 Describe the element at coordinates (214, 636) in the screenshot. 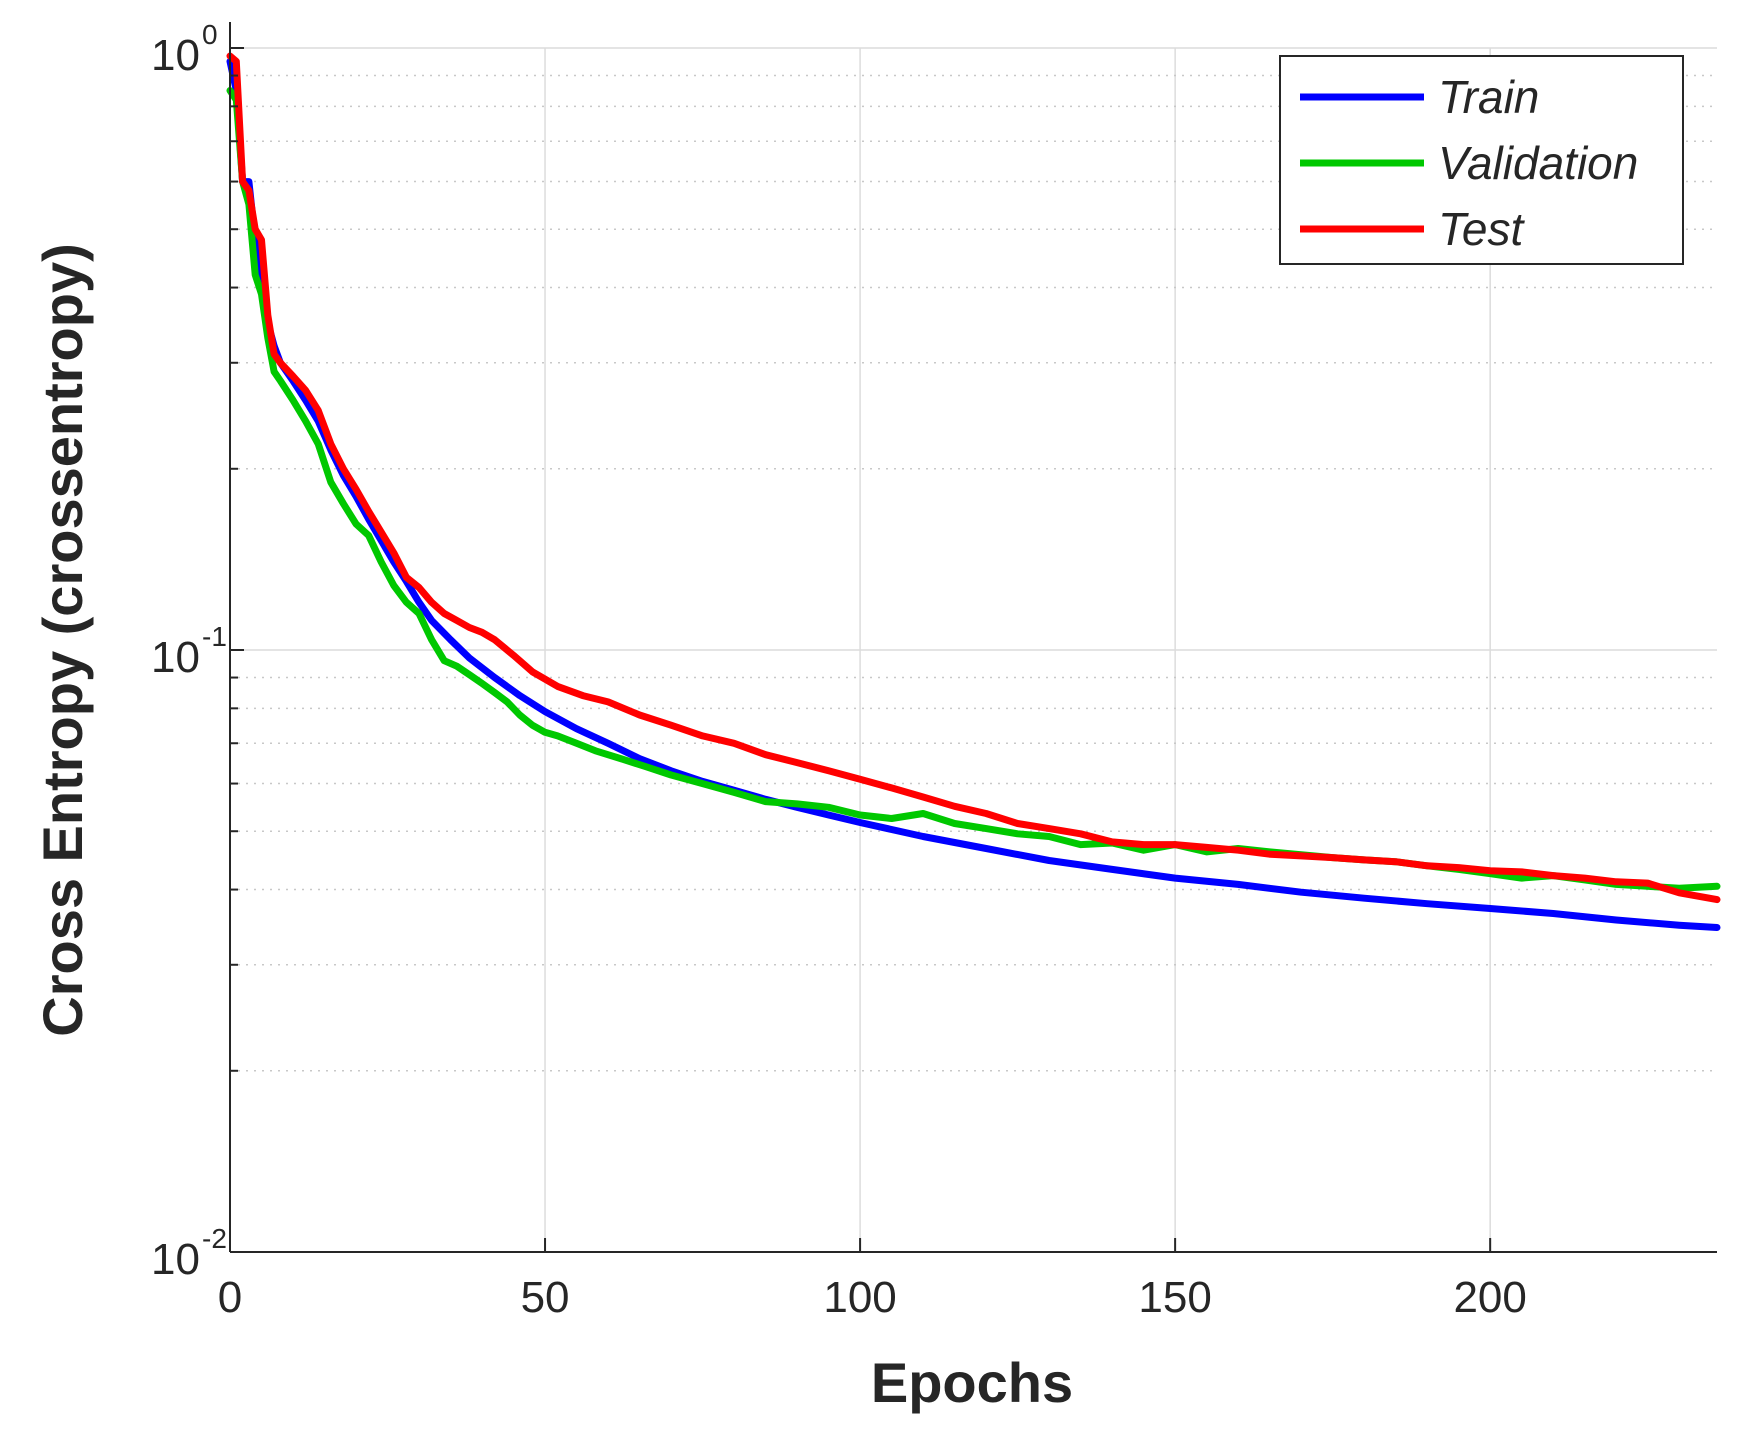

I see `y-tick-exponent: -1` at that location.